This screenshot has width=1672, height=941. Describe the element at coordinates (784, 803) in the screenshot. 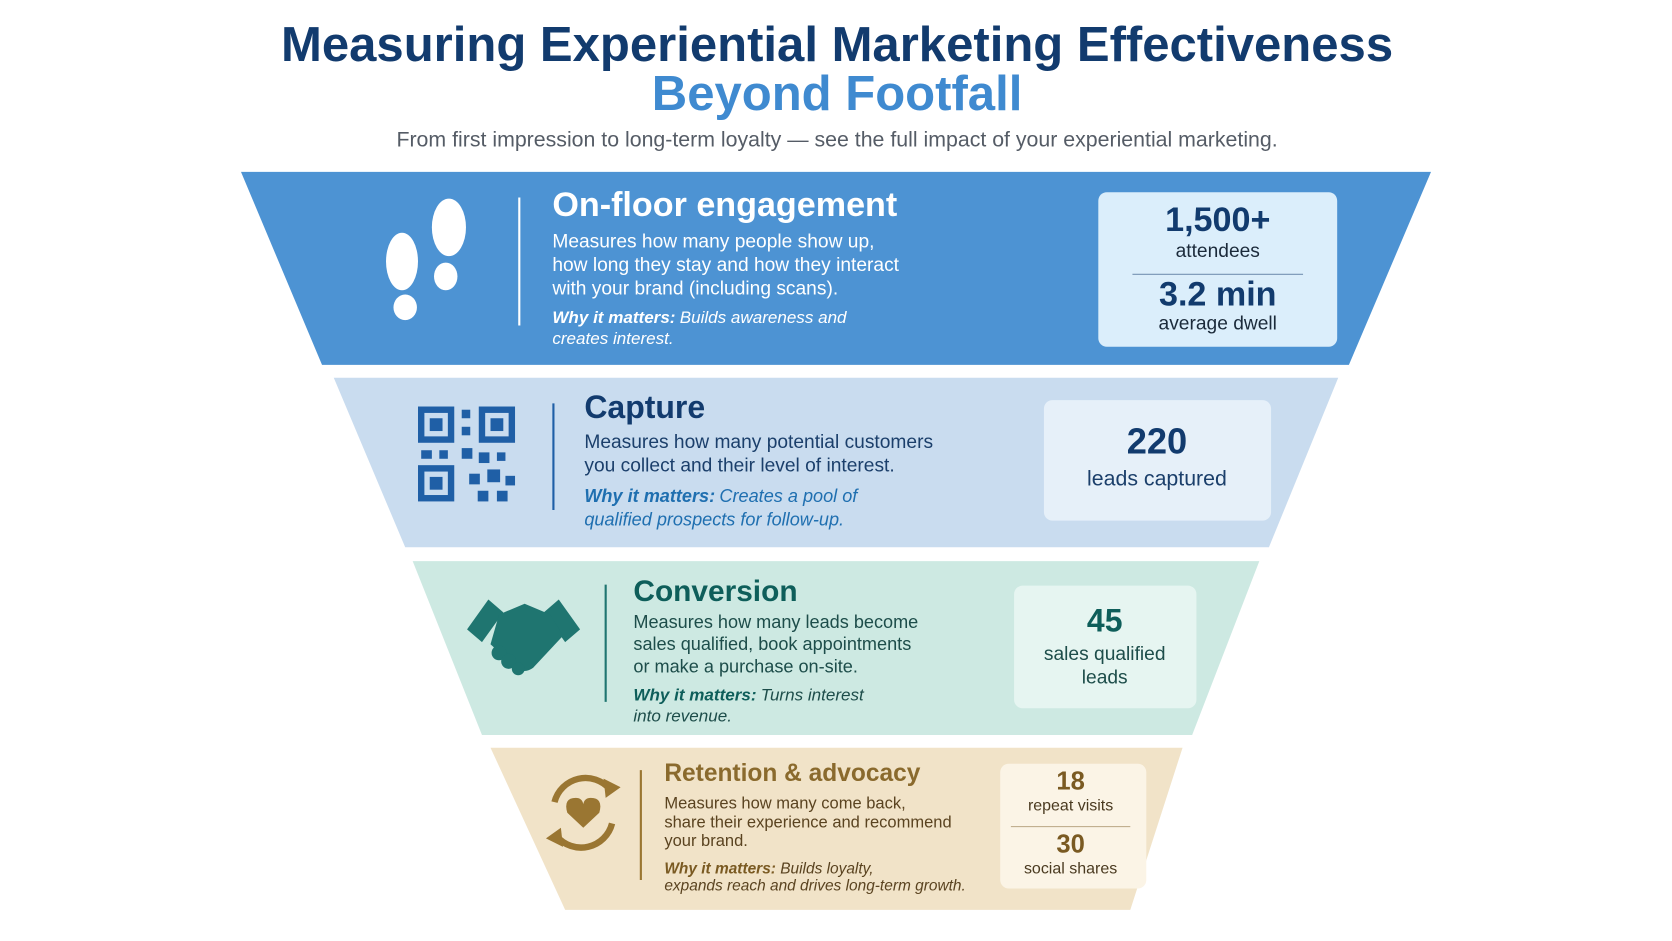

I see `stage-description: Measures how many come back,` at that location.